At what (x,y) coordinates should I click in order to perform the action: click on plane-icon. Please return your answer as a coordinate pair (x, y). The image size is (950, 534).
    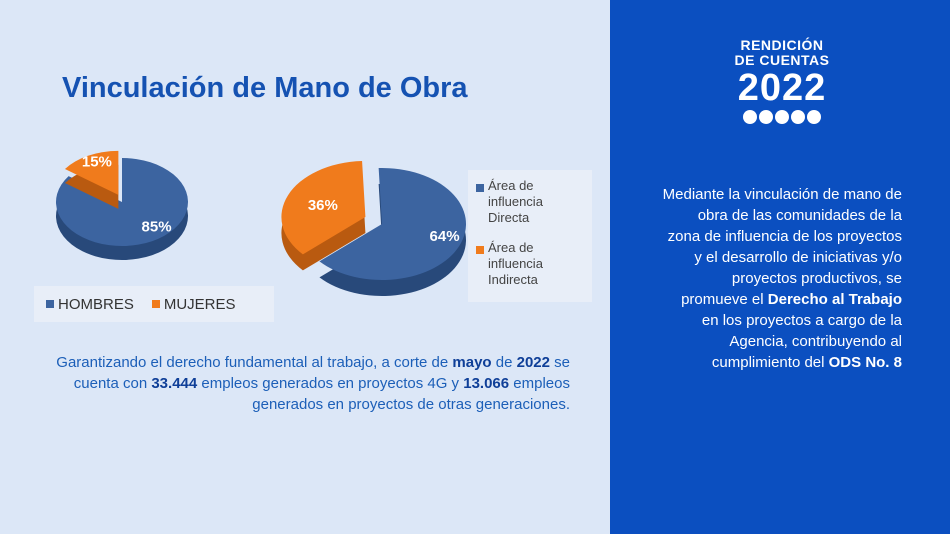
    Looking at the image, I should click on (766, 117).